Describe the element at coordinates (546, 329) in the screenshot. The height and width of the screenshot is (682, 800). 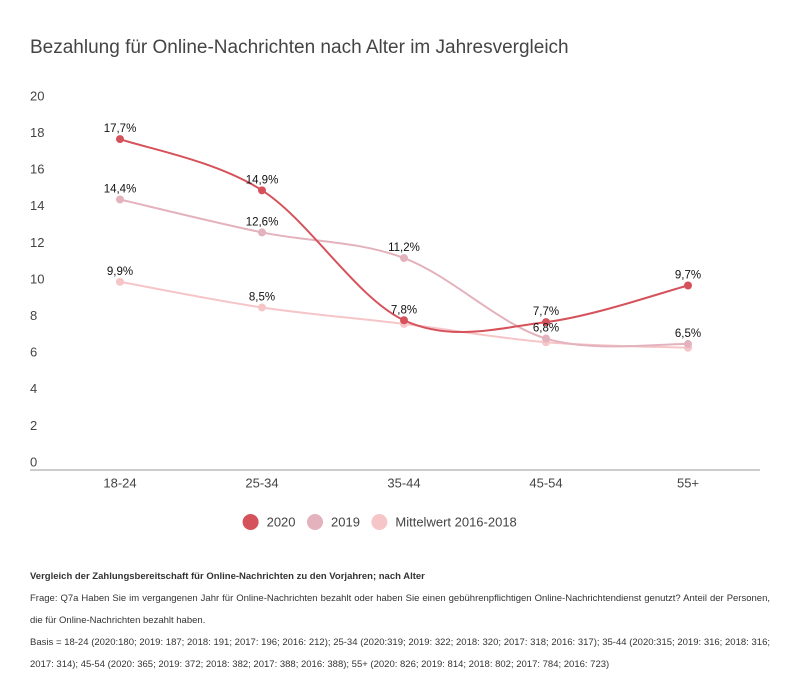
I see `value-label: 6,8%` at that location.